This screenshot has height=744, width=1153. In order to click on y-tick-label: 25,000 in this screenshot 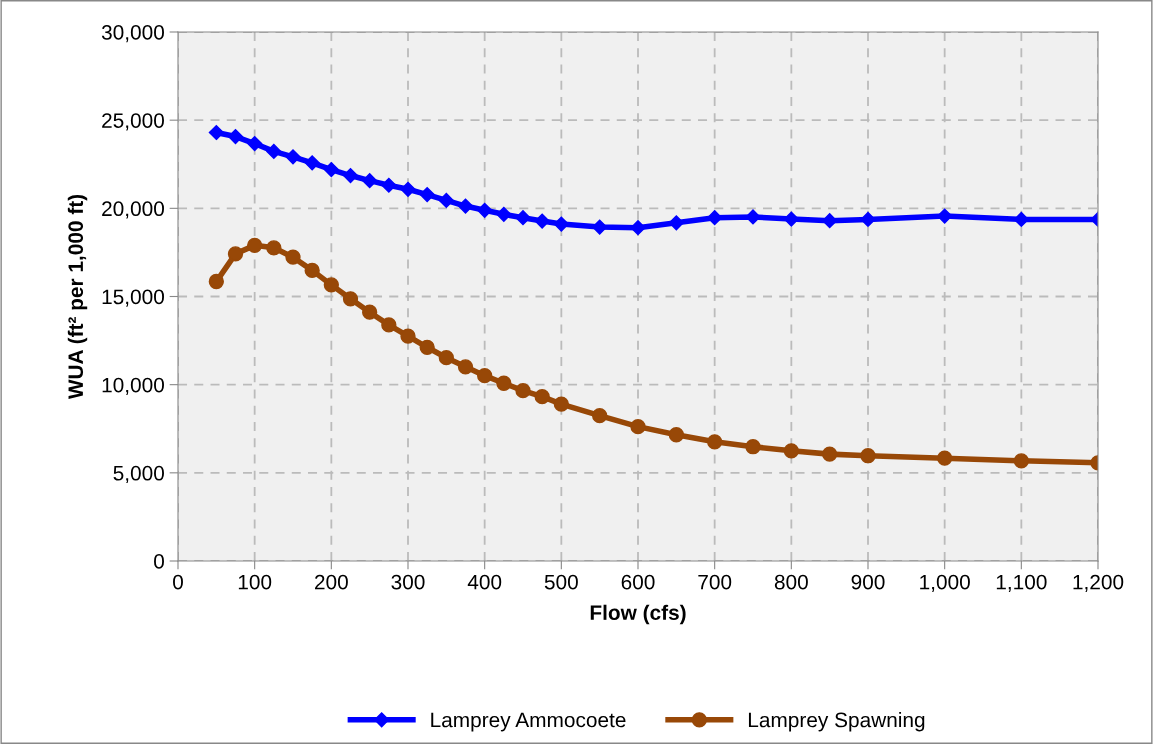, I will do `click(133, 122)`.